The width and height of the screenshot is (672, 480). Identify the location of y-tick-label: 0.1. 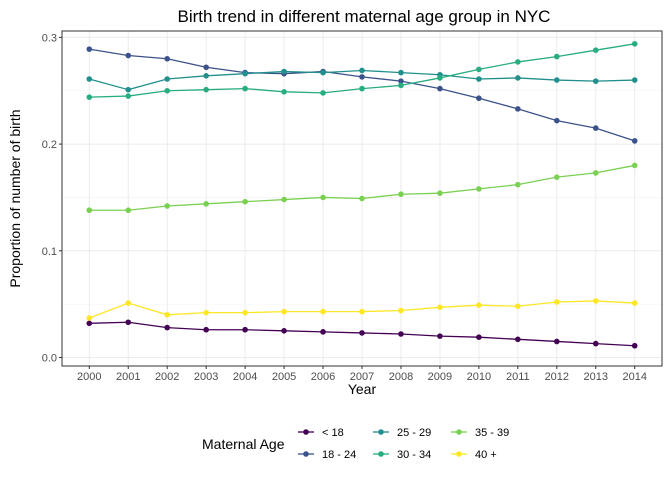
(49, 252).